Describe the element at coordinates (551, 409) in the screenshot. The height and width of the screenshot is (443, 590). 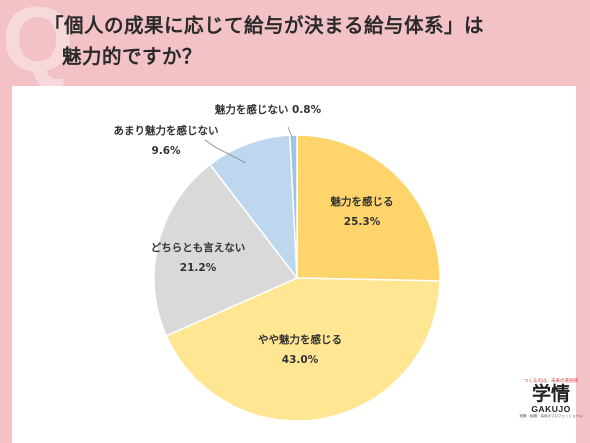
I see `logo-english: GAKUJO` at that location.